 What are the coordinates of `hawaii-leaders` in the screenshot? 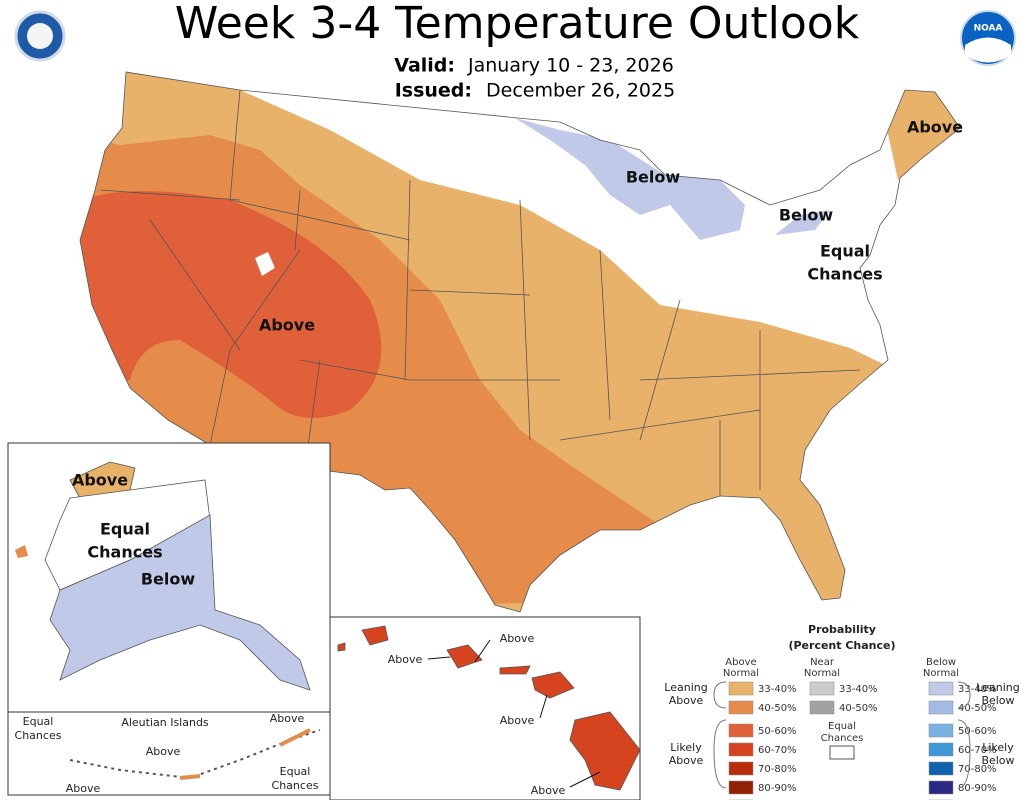 It's located at (514, 713).